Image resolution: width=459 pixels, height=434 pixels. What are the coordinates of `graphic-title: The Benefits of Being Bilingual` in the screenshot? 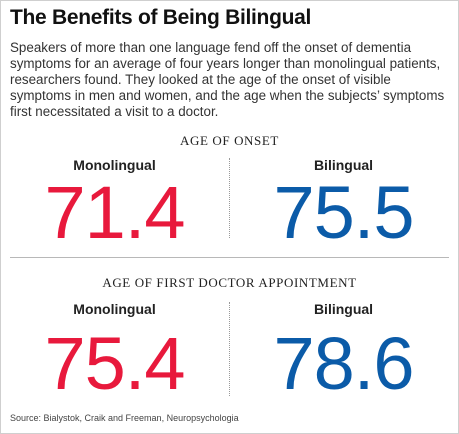 It's located at (161, 17).